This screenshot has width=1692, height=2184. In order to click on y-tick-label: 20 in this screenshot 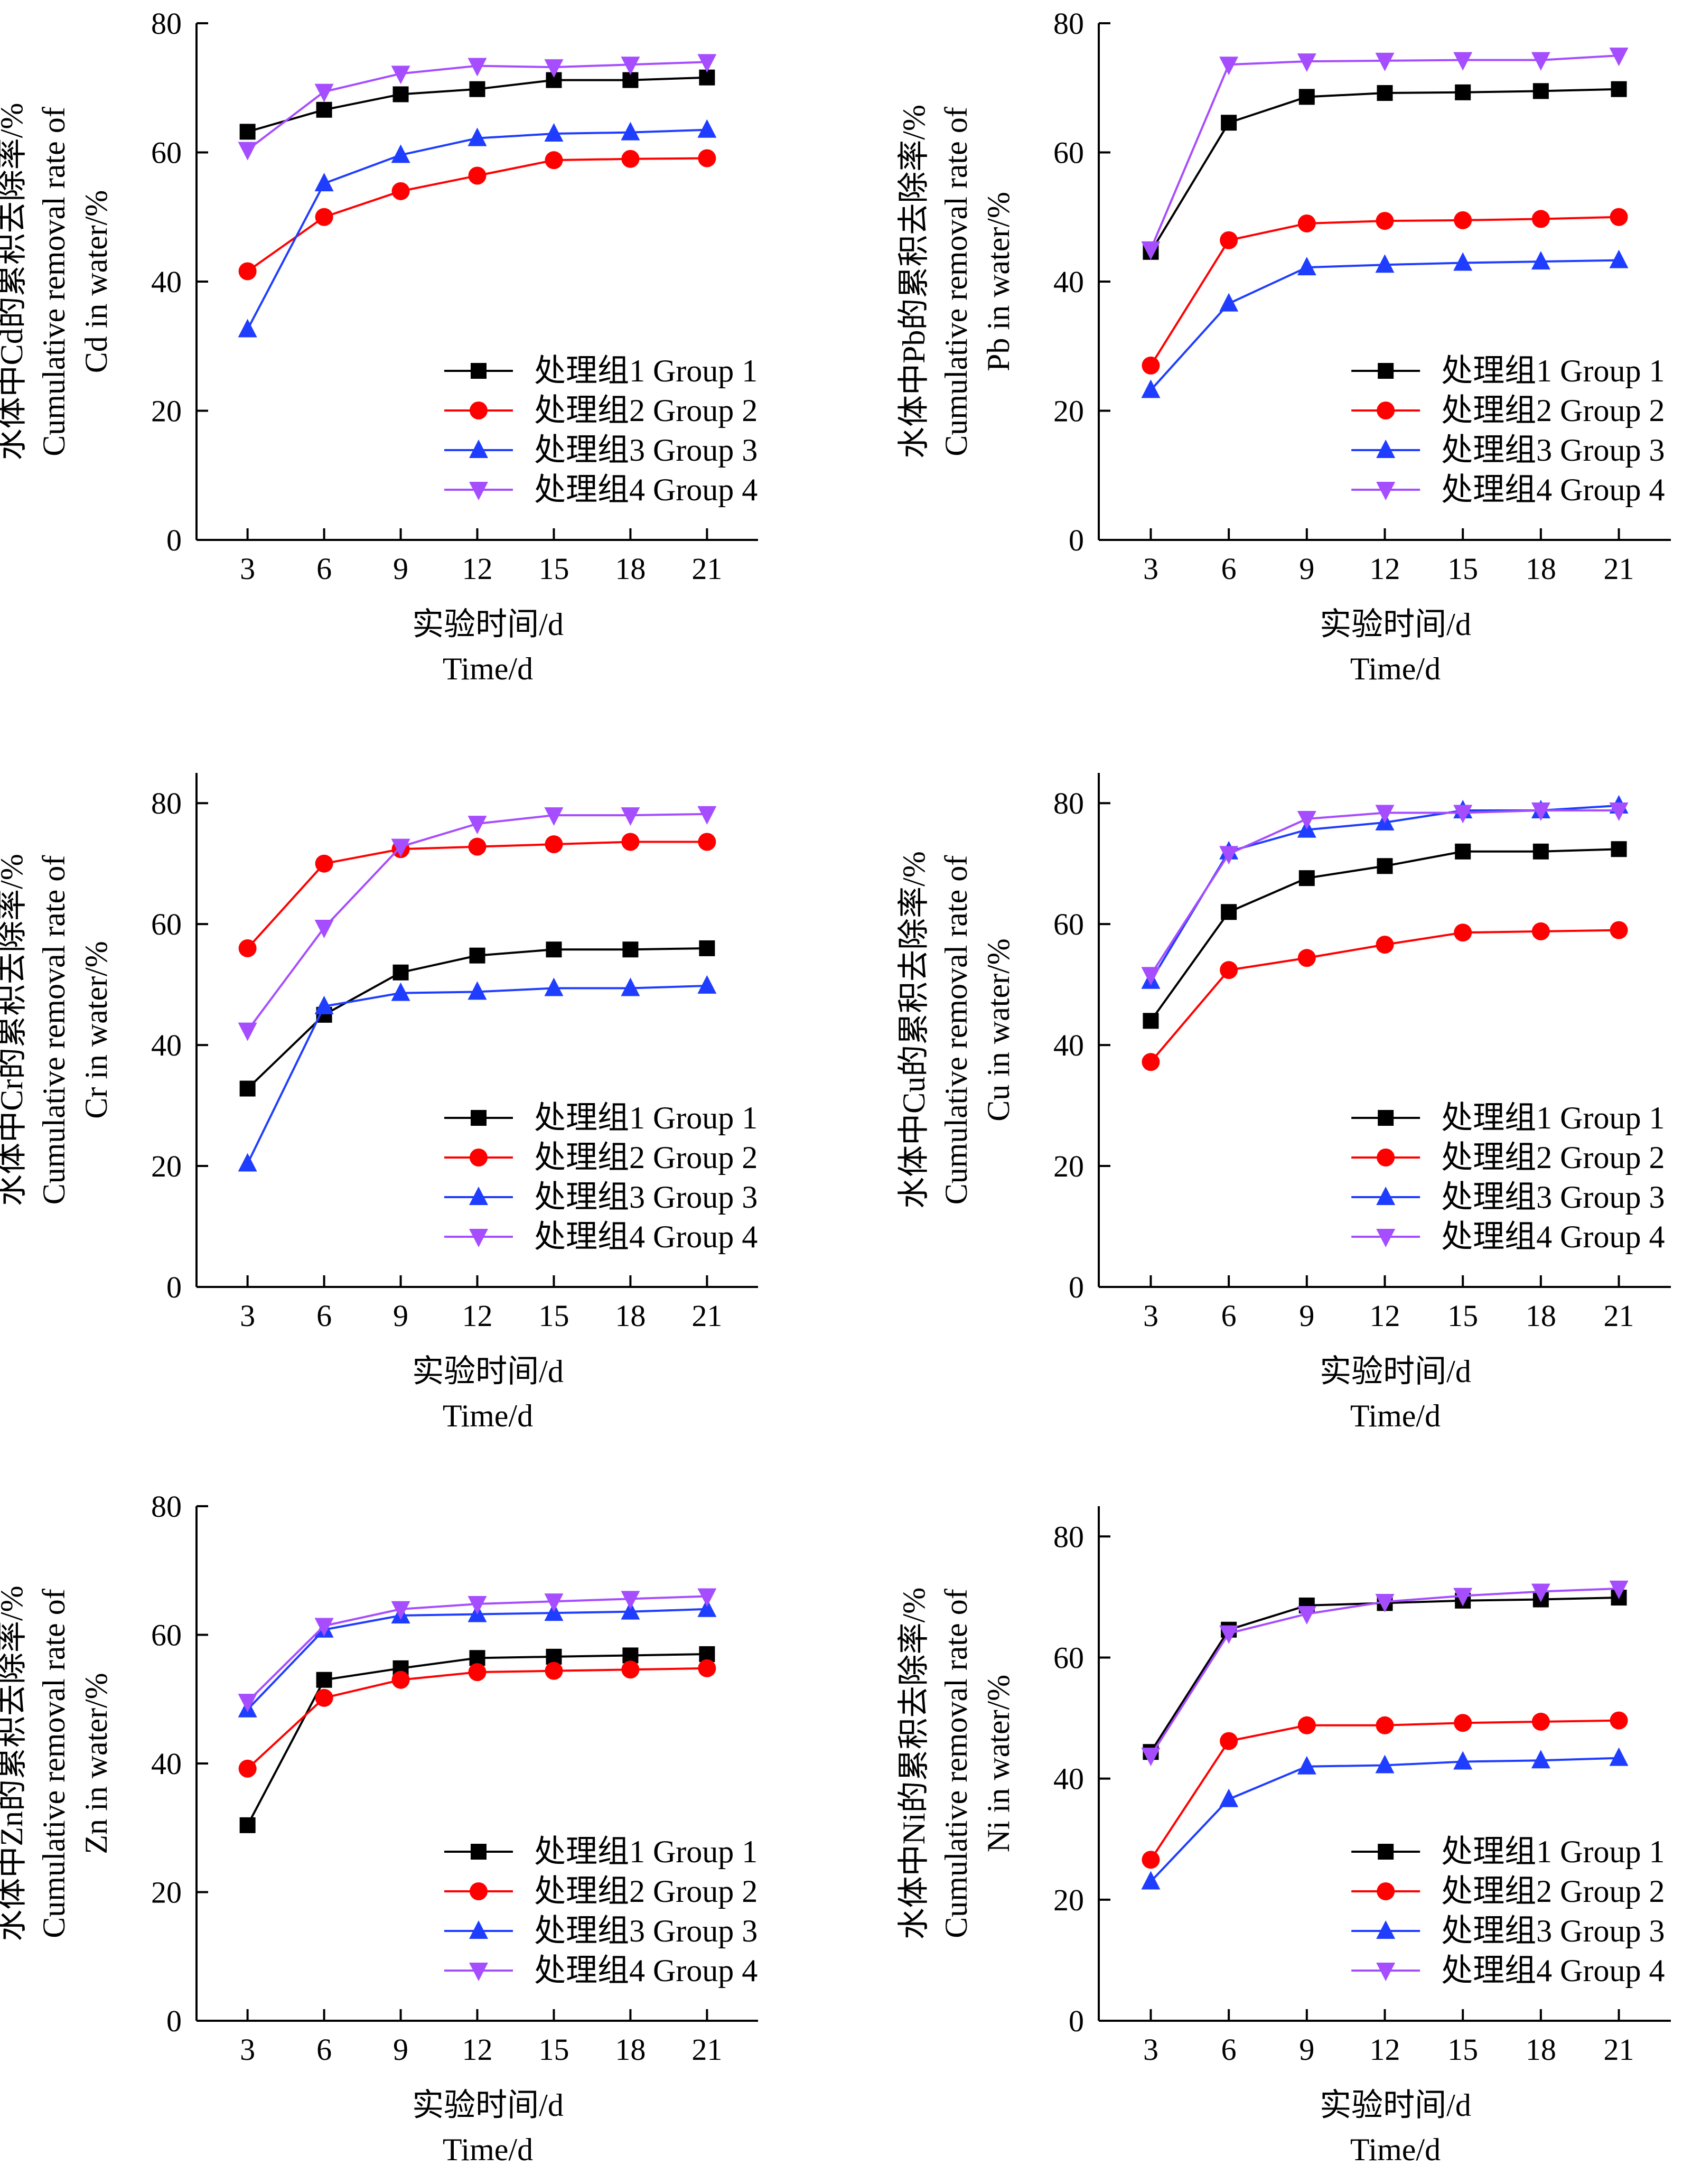, I will do `click(1068, 1900)`.